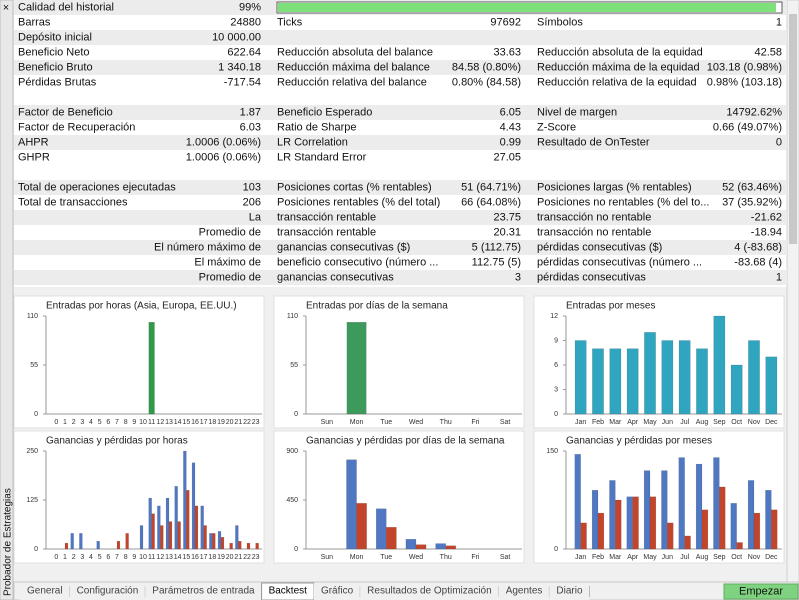 This screenshot has width=799, height=600. What do you see at coordinates (667, 557) in the screenshot?
I see `x-tick-label: Jun` at bounding box center [667, 557].